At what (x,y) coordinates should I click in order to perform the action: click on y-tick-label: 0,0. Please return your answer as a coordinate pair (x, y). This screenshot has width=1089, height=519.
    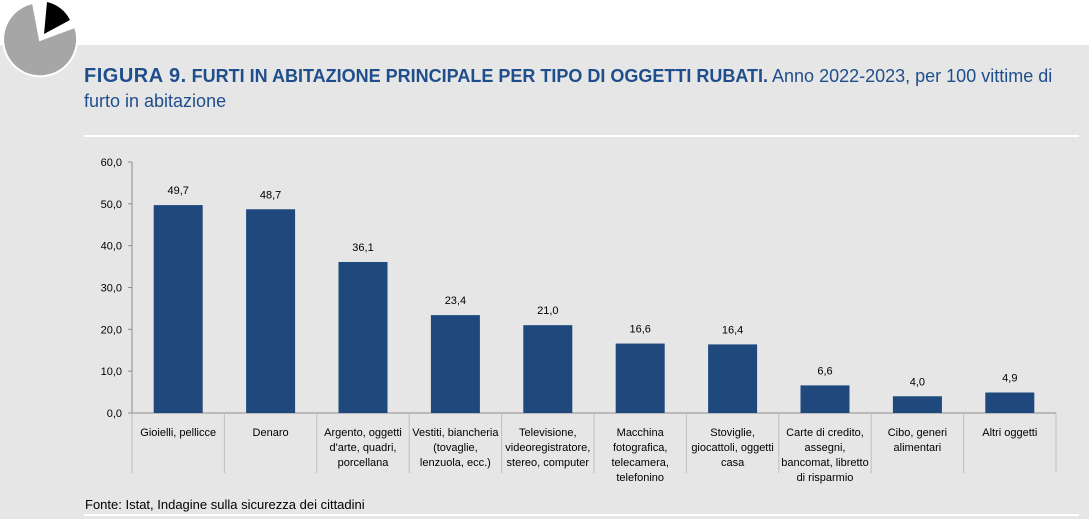
    Looking at the image, I should click on (114, 414).